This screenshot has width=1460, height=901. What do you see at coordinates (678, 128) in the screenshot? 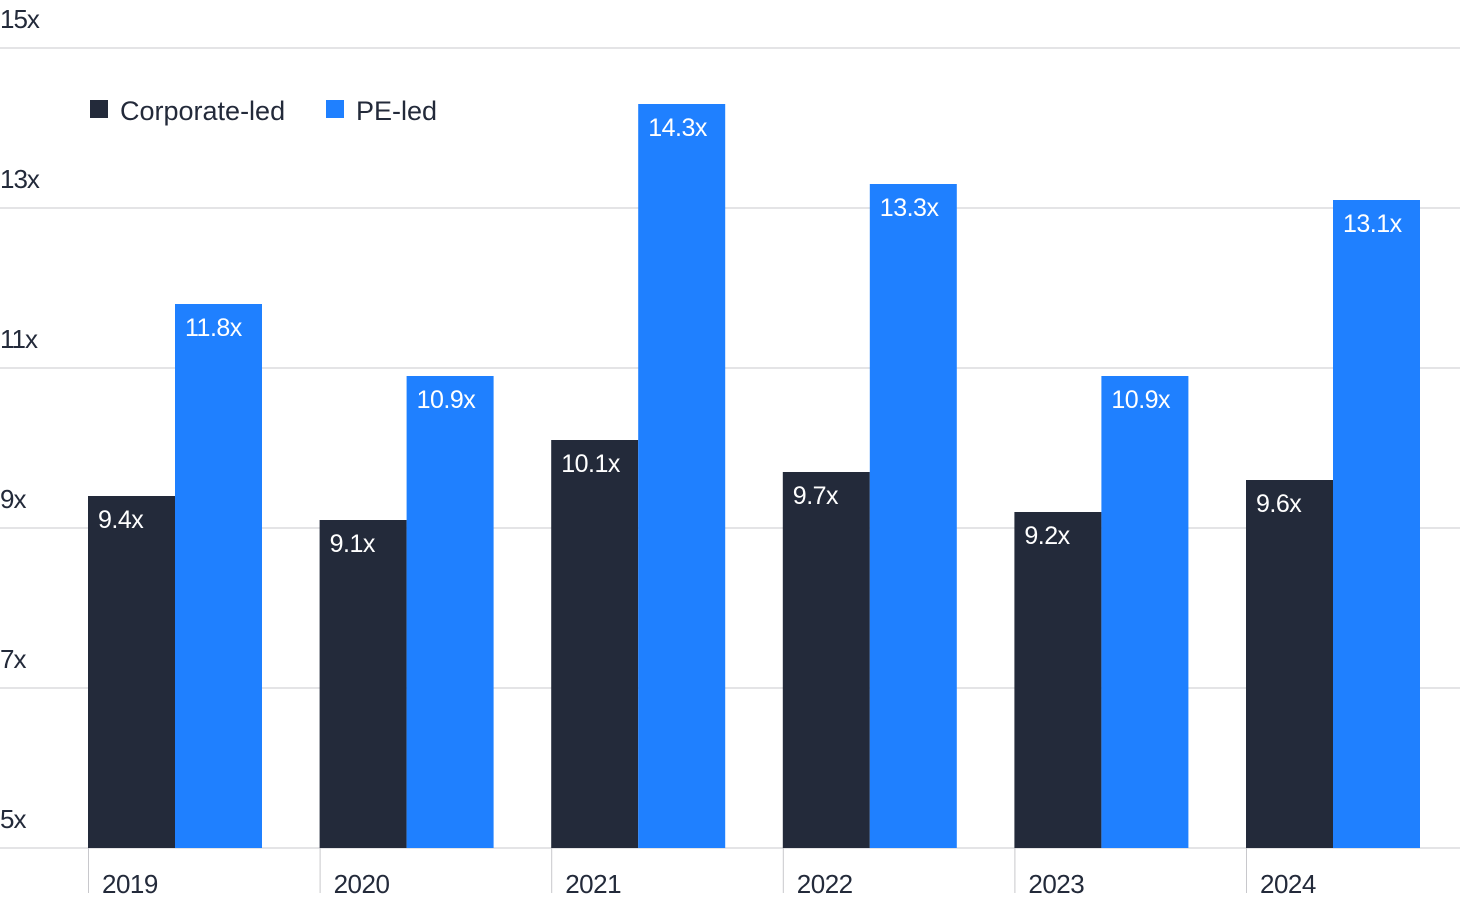
I see `data-label: 14.3x` at bounding box center [678, 128].